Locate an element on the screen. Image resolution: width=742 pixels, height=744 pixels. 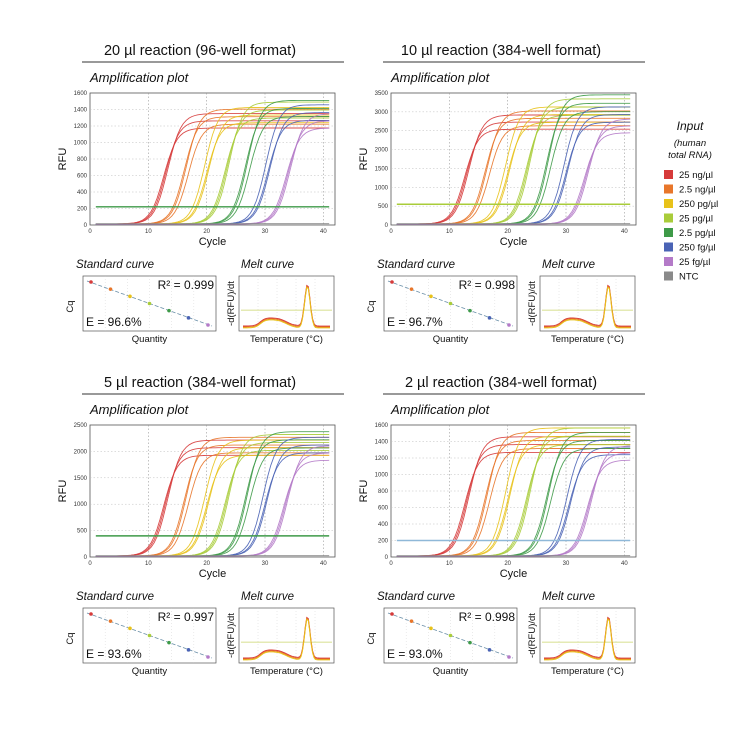
panel-title: 10 µl reaction (384-well format) is located at coordinates (501, 51).